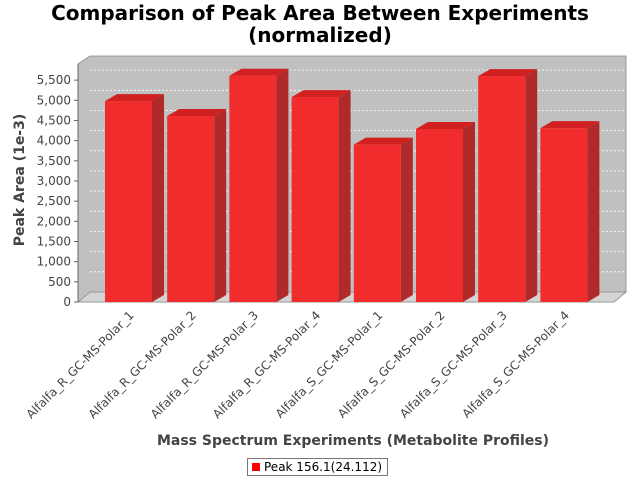 The height and width of the screenshot is (480, 640). What do you see at coordinates (67, 302) in the screenshot?
I see `y-tick-label: 0` at bounding box center [67, 302].